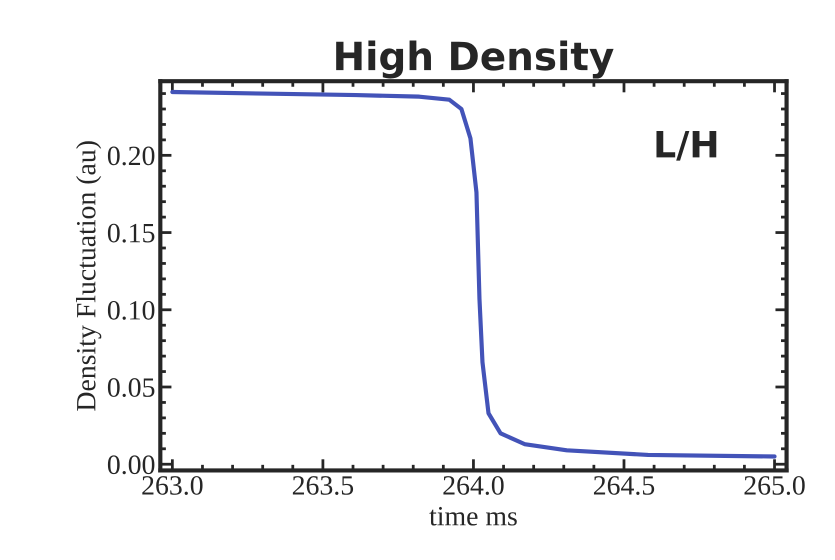 This screenshot has width=835, height=560. Describe the element at coordinates (473, 485) in the screenshot. I see `x-tick-label: 264.0` at that location.